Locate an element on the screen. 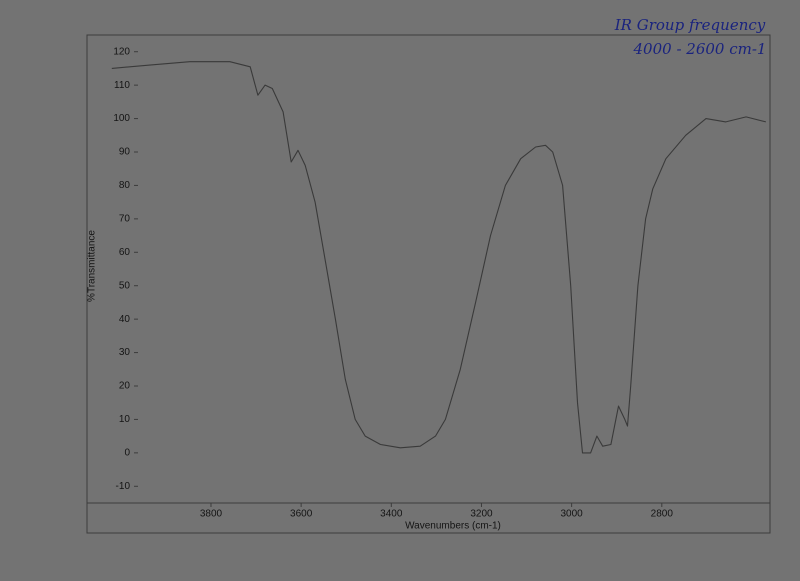 This screenshot has width=800, height=581. y-tick-label: -10 is located at coordinates (123, 486).